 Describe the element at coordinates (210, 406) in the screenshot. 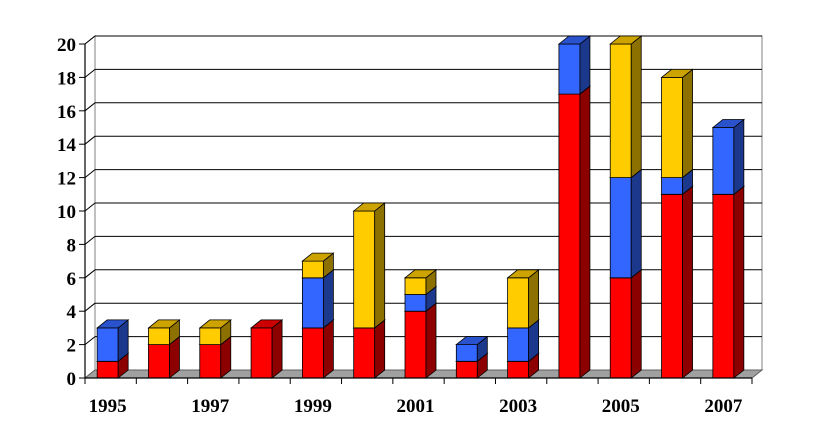

I see `x-tick-label: 1997` at that location.